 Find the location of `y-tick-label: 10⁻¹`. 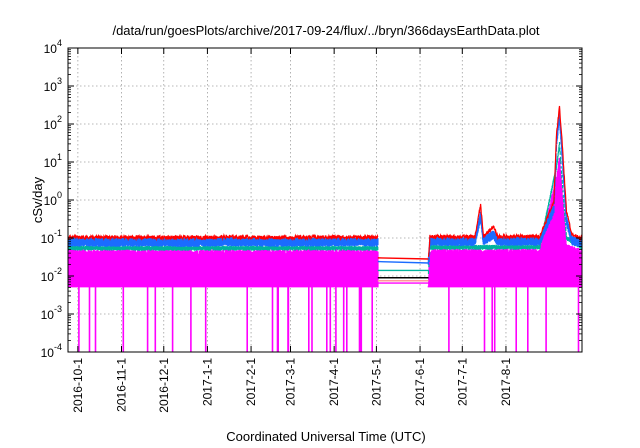

y-tick-label: 10⁻¹ is located at coordinates (51, 237).